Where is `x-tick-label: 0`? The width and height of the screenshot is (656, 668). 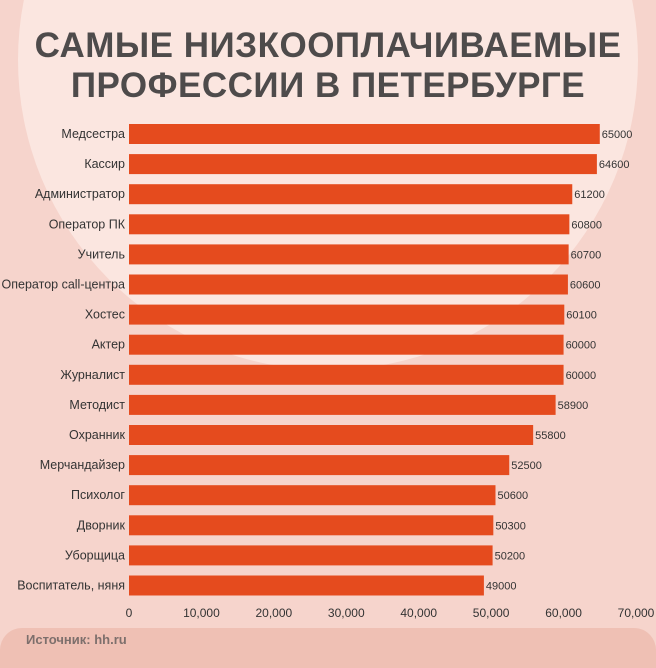
x-tick-label: 0 is located at coordinates (129, 613).